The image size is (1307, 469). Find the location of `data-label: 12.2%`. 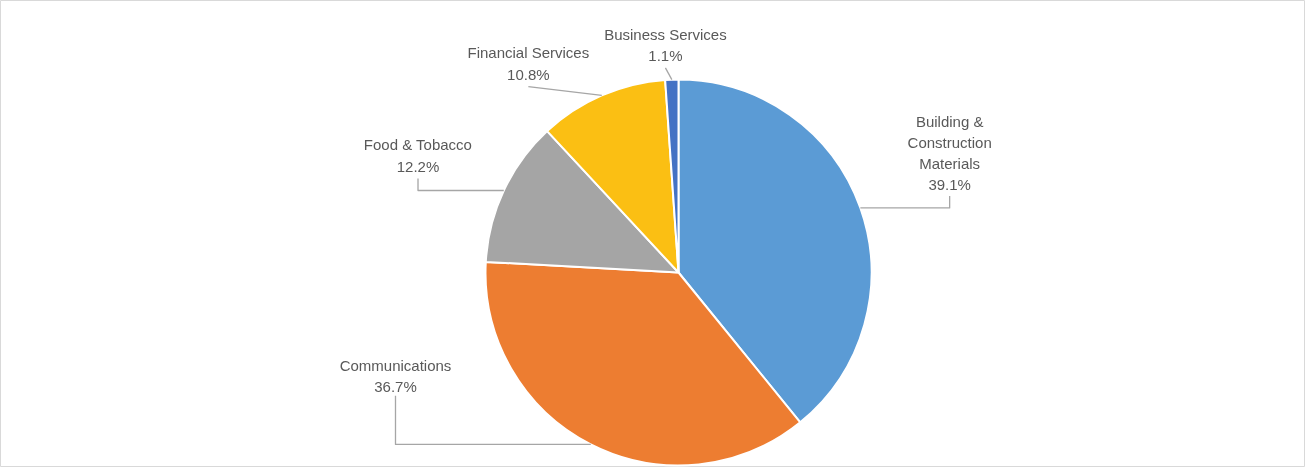

data-label: 12.2% is located at coordinates (418, 166).